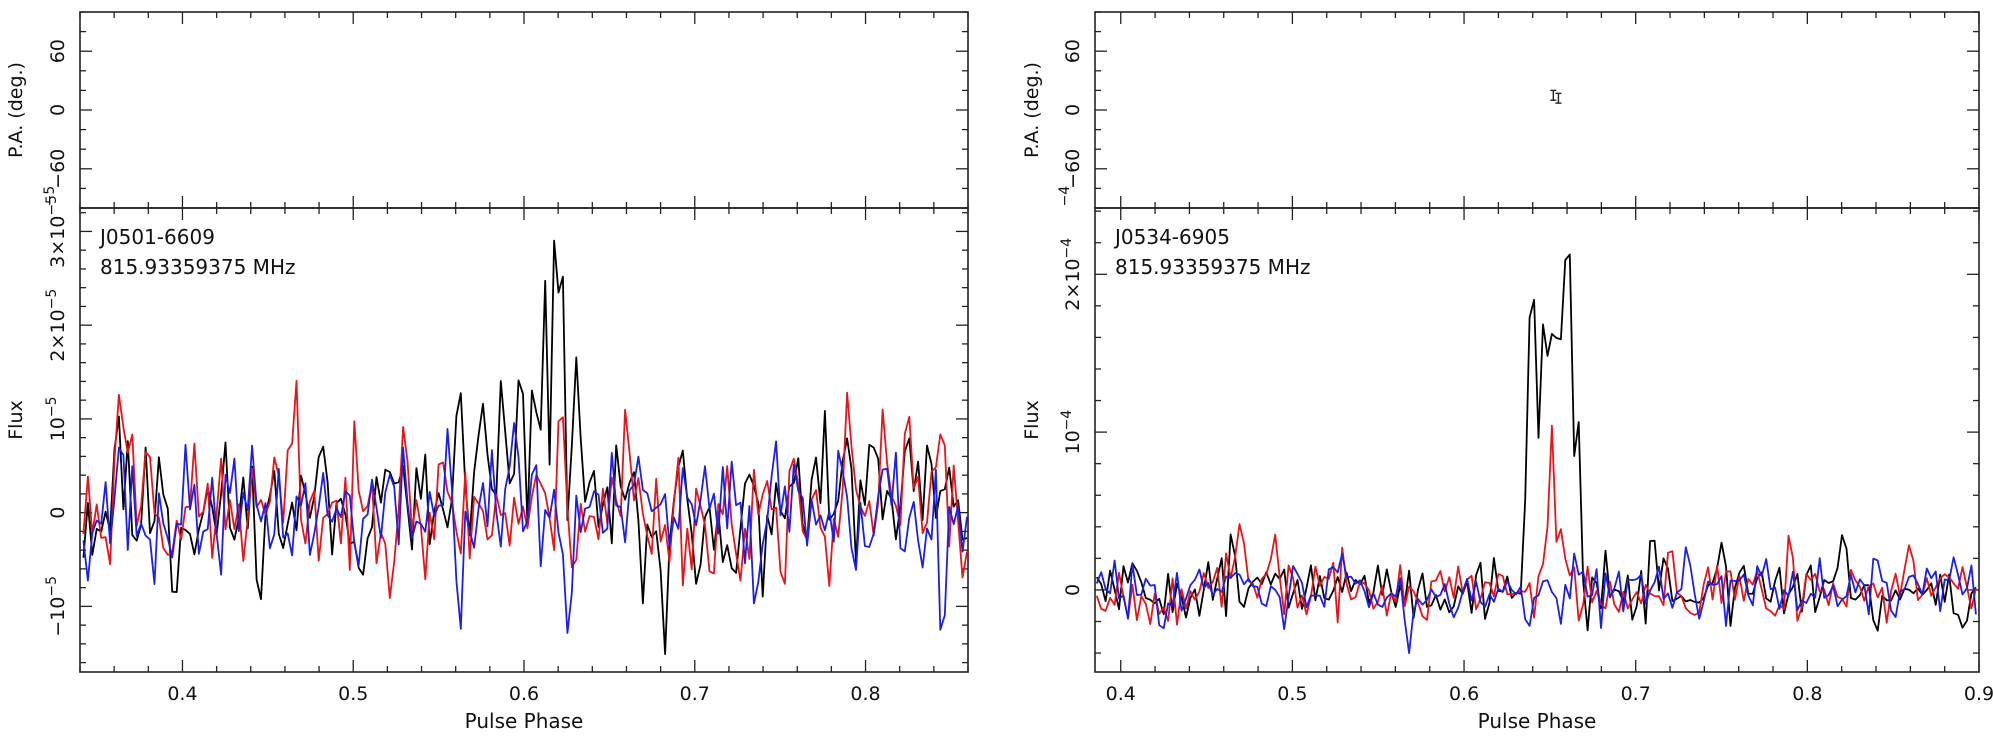  I want to click on flux-y-tick-label: 10−4, so click(1071, 432).